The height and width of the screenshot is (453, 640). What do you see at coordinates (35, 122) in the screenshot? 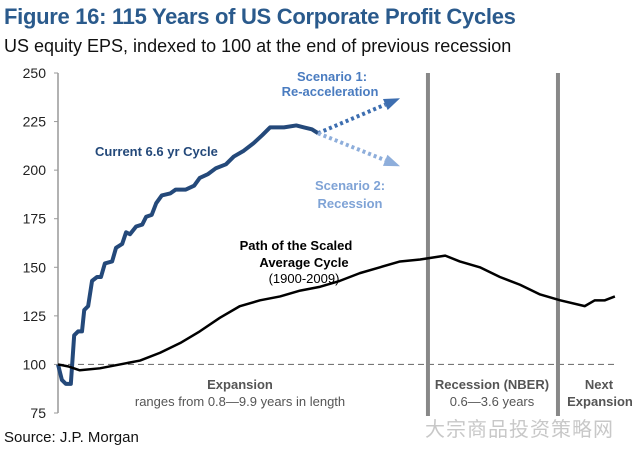
I see `y-tick-label: 225` at bounding box center [35, 122].